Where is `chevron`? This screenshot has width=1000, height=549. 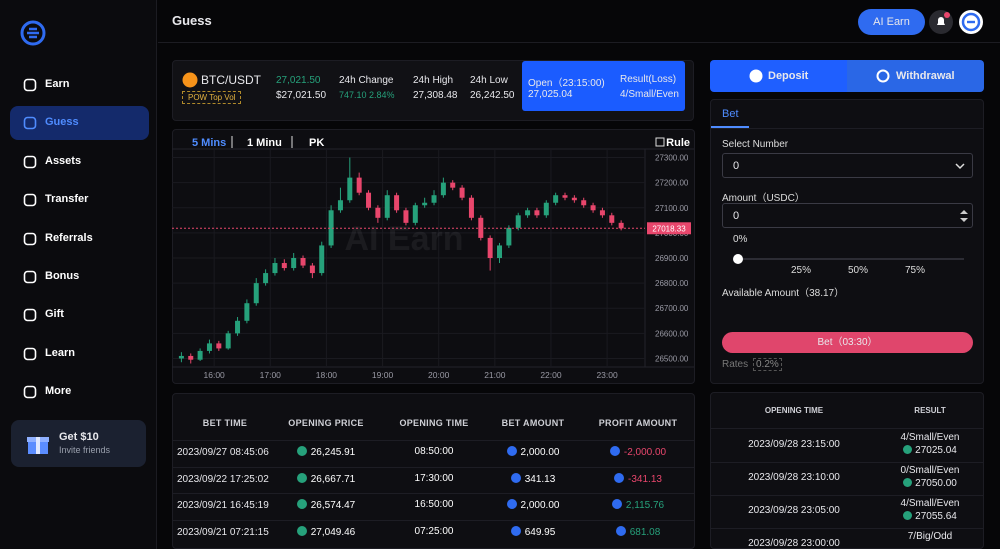 chevron is located at coordinates (960, 166).